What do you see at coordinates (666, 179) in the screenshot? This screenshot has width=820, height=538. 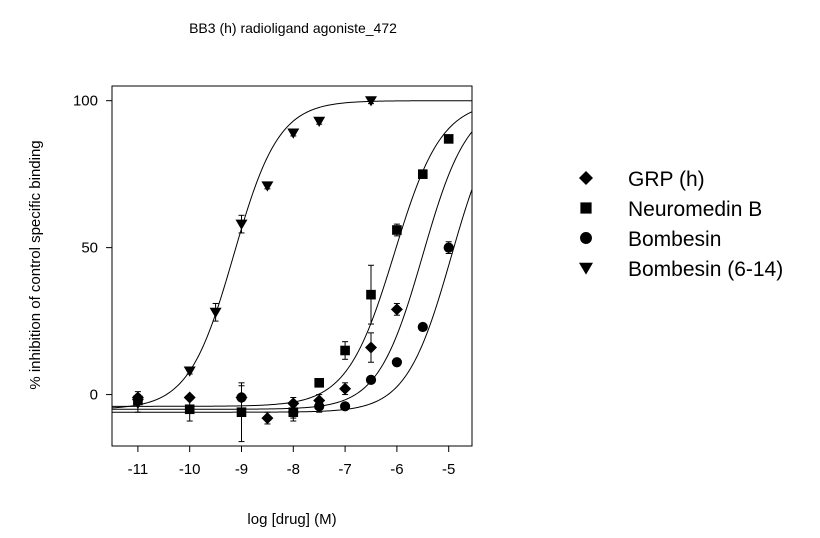 I see `legend-label: GRP (h)` at bounding box center [666, 179].